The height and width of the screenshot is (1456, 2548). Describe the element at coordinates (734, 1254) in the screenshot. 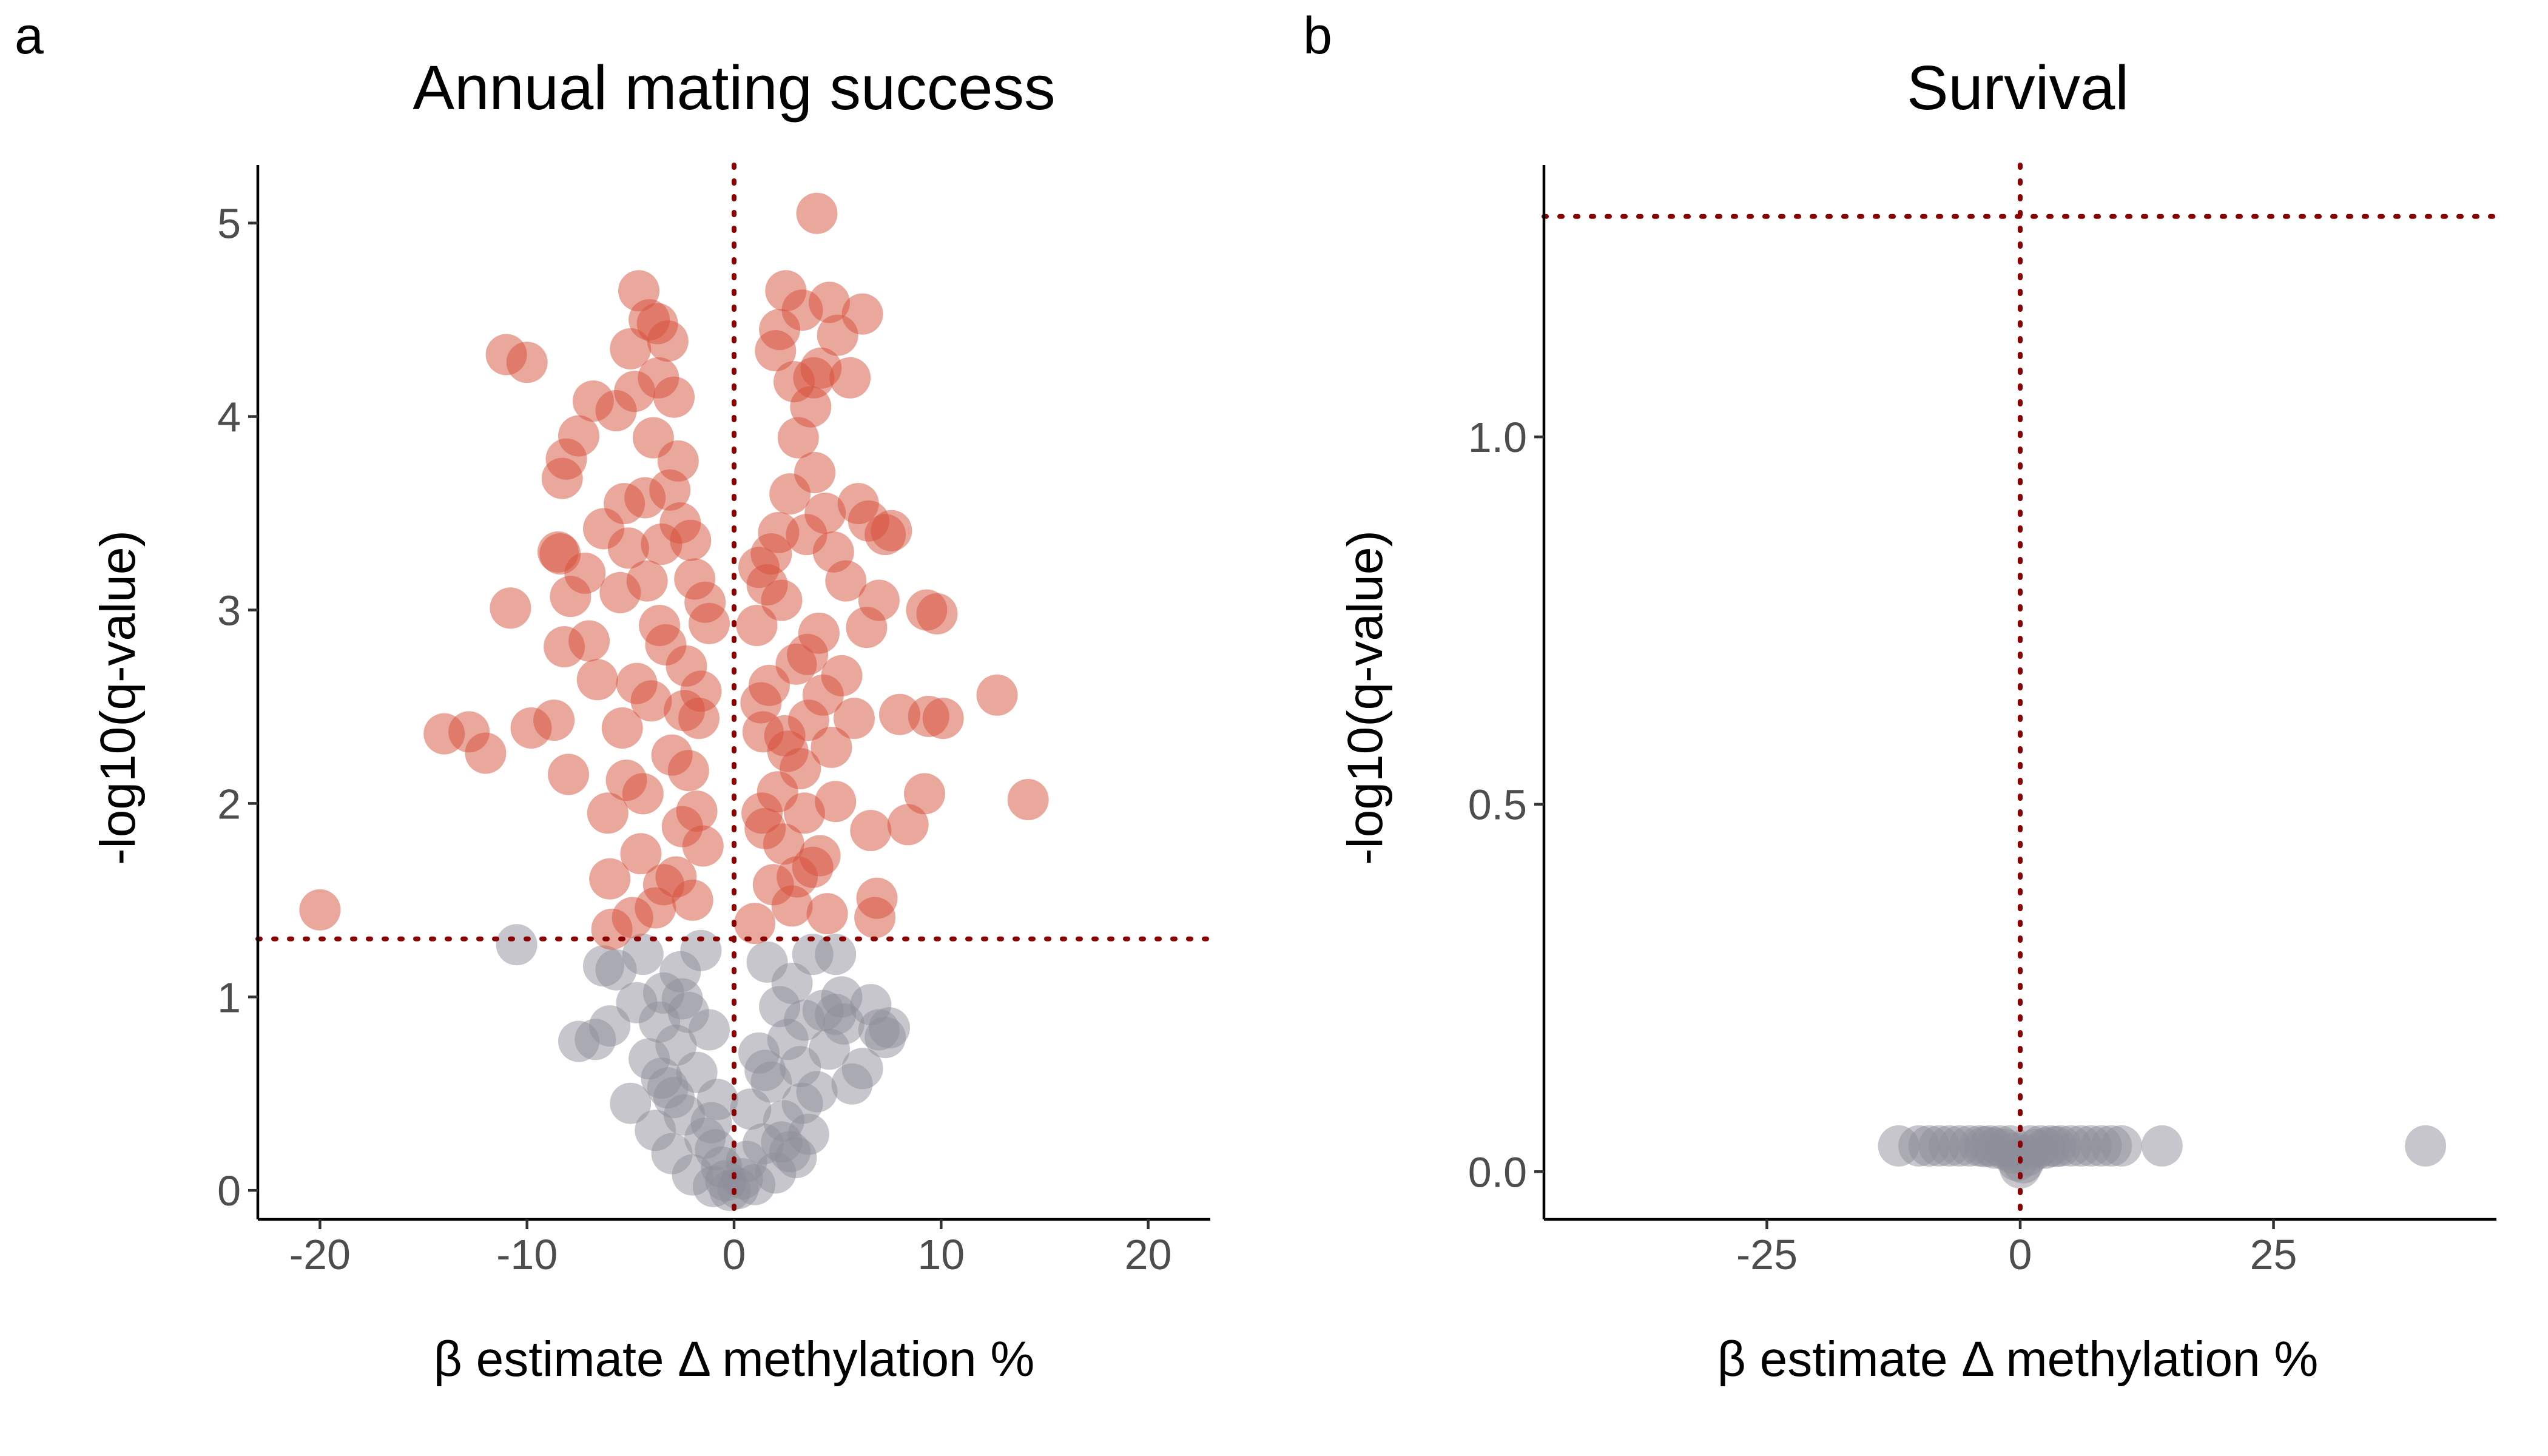

I see `panel-a-x-tick-label: 0` at that location.